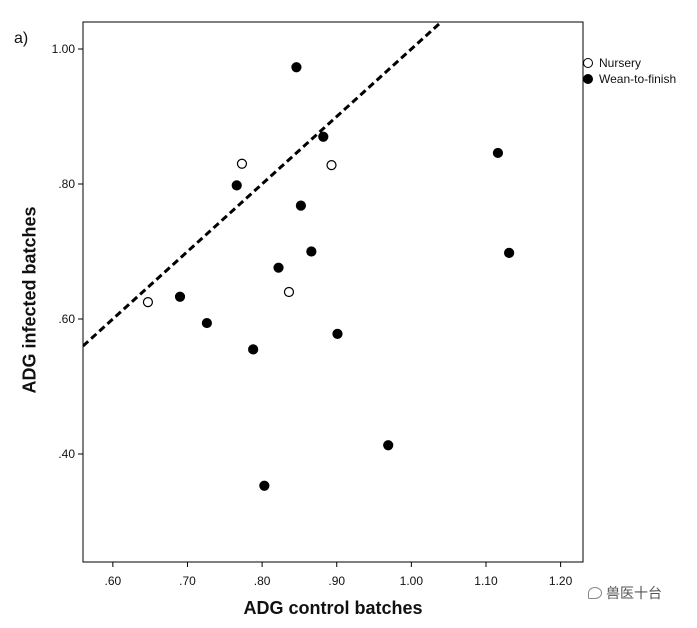  What do you see at coordinates (64, 49) in the screenshot?
I see `y-tick-label: 1.00` at bounding box center [64, 49].